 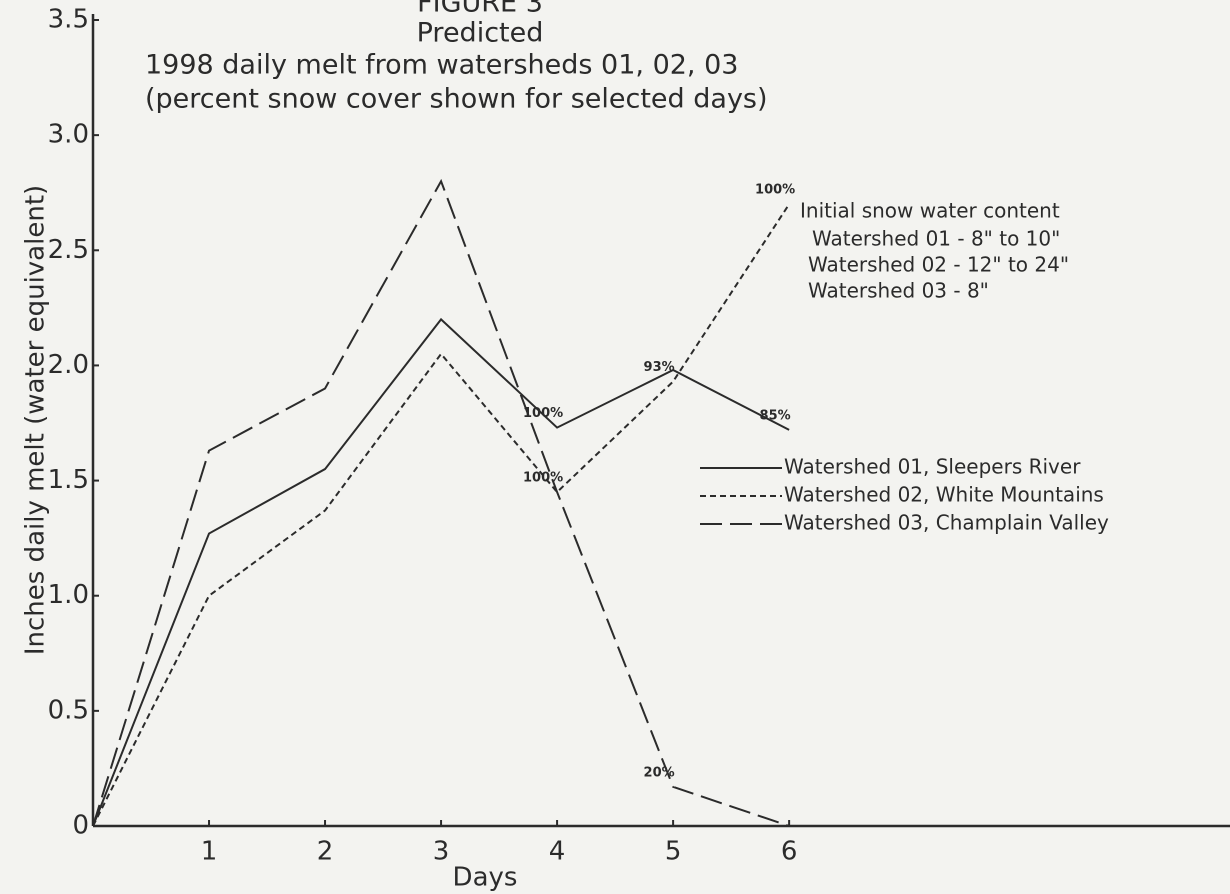 I want to click on y-tick-label: 0, so click(x=80, y=826).